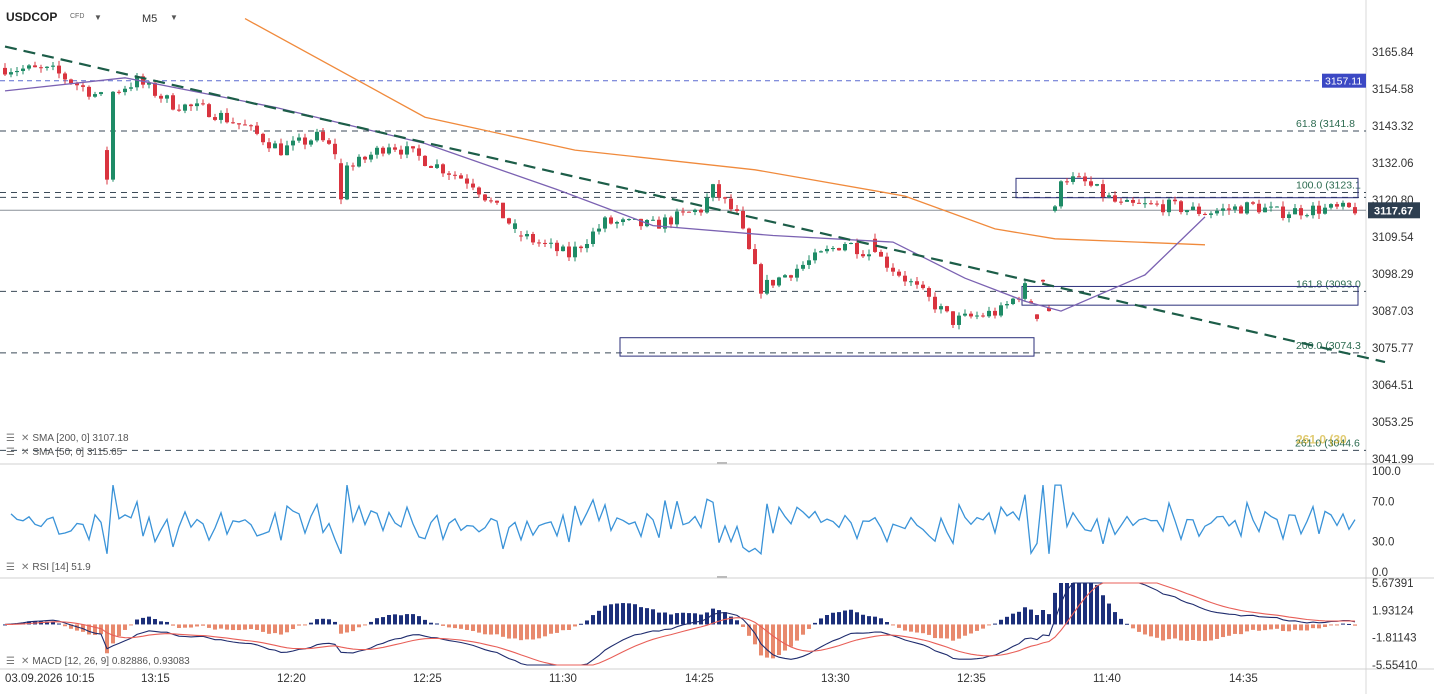 This screenshot has height=694, width=1434. What do you see at coordinates (98, 17) in the screenshot?
I see `symbol-dropdown-caret-down-icon: ▼` at bounding box center [98, 17].